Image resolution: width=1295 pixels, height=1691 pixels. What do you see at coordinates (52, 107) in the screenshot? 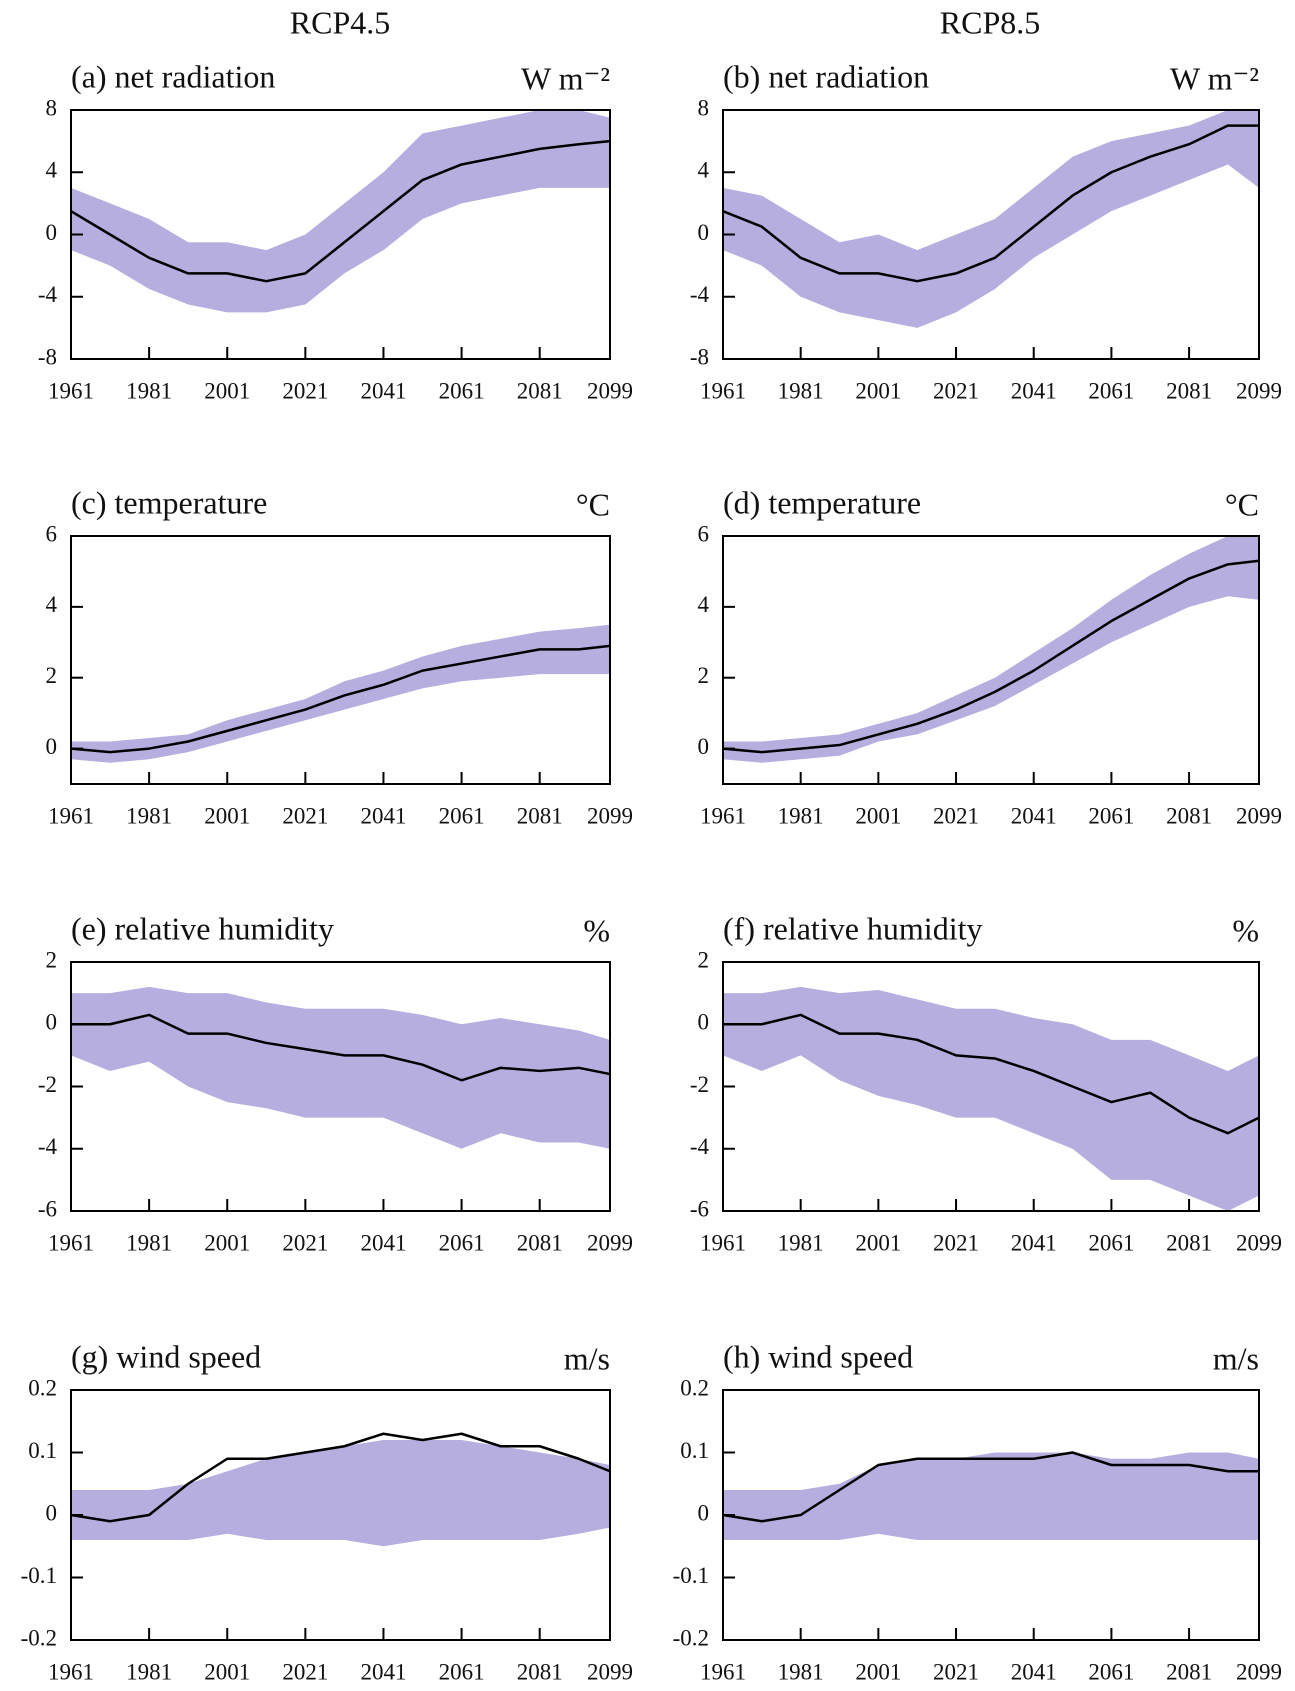
I see `y-tick-label: 8` at bounding box center [52, 107].